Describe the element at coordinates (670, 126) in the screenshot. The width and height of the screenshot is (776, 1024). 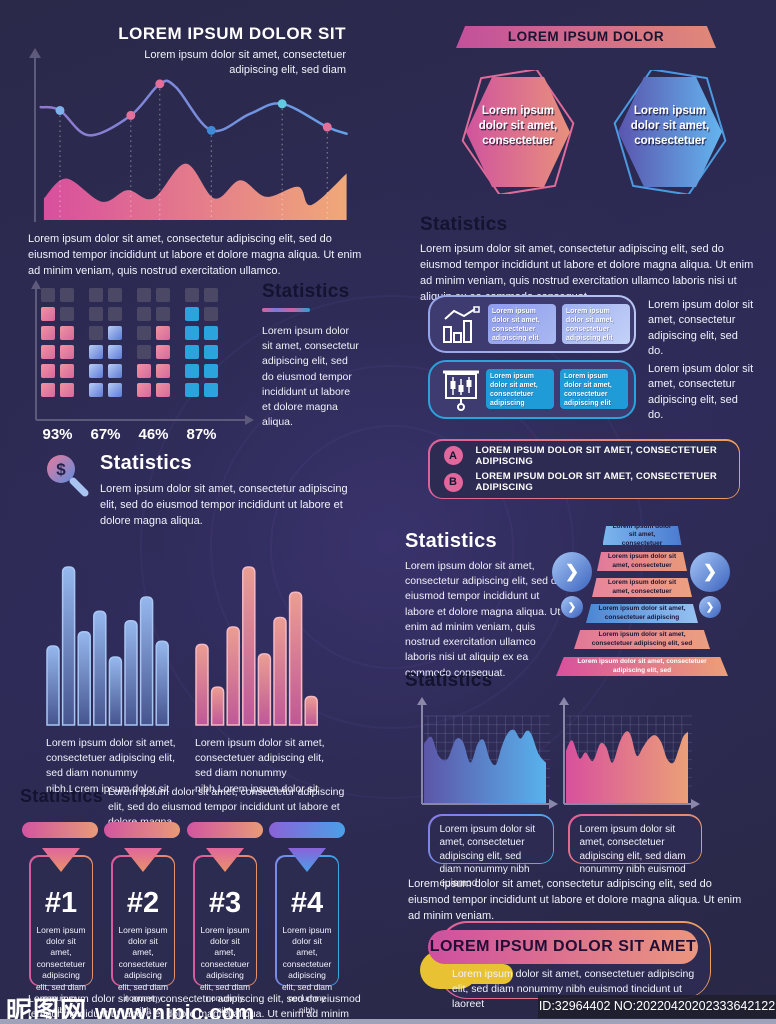
I see `hexagon-text: Lorem ipsum dolor sit amet, consectetuer` at that location.